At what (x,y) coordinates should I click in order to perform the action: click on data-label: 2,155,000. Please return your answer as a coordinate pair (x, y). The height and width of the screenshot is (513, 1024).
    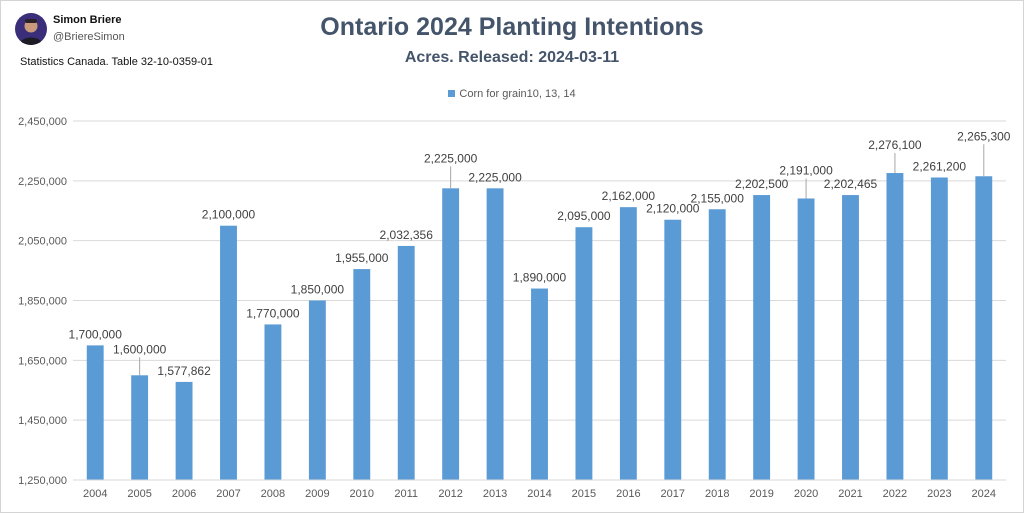
    Looking at the image, I should click on (718, 198).